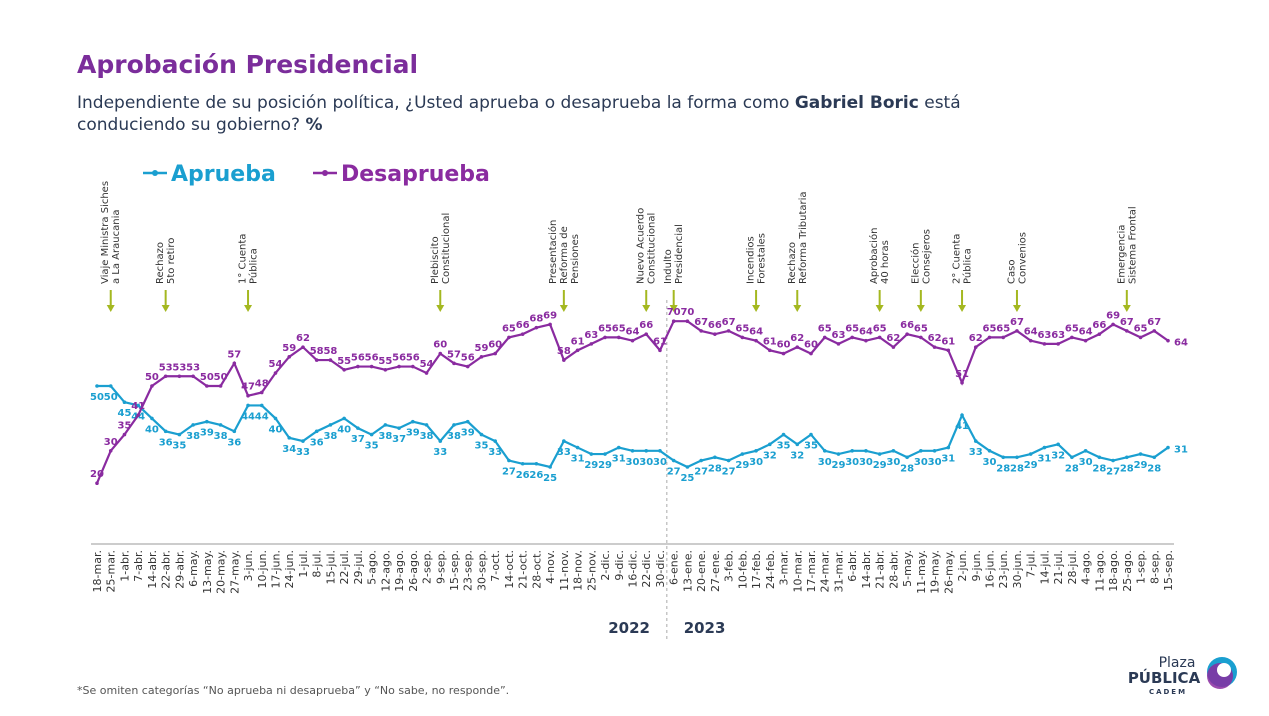 This screenshot has width=1269, height=716. Describe the element at coordinates (385, 571) in the screenshot. I see `x-tick-label: 12-ago.` at that location.